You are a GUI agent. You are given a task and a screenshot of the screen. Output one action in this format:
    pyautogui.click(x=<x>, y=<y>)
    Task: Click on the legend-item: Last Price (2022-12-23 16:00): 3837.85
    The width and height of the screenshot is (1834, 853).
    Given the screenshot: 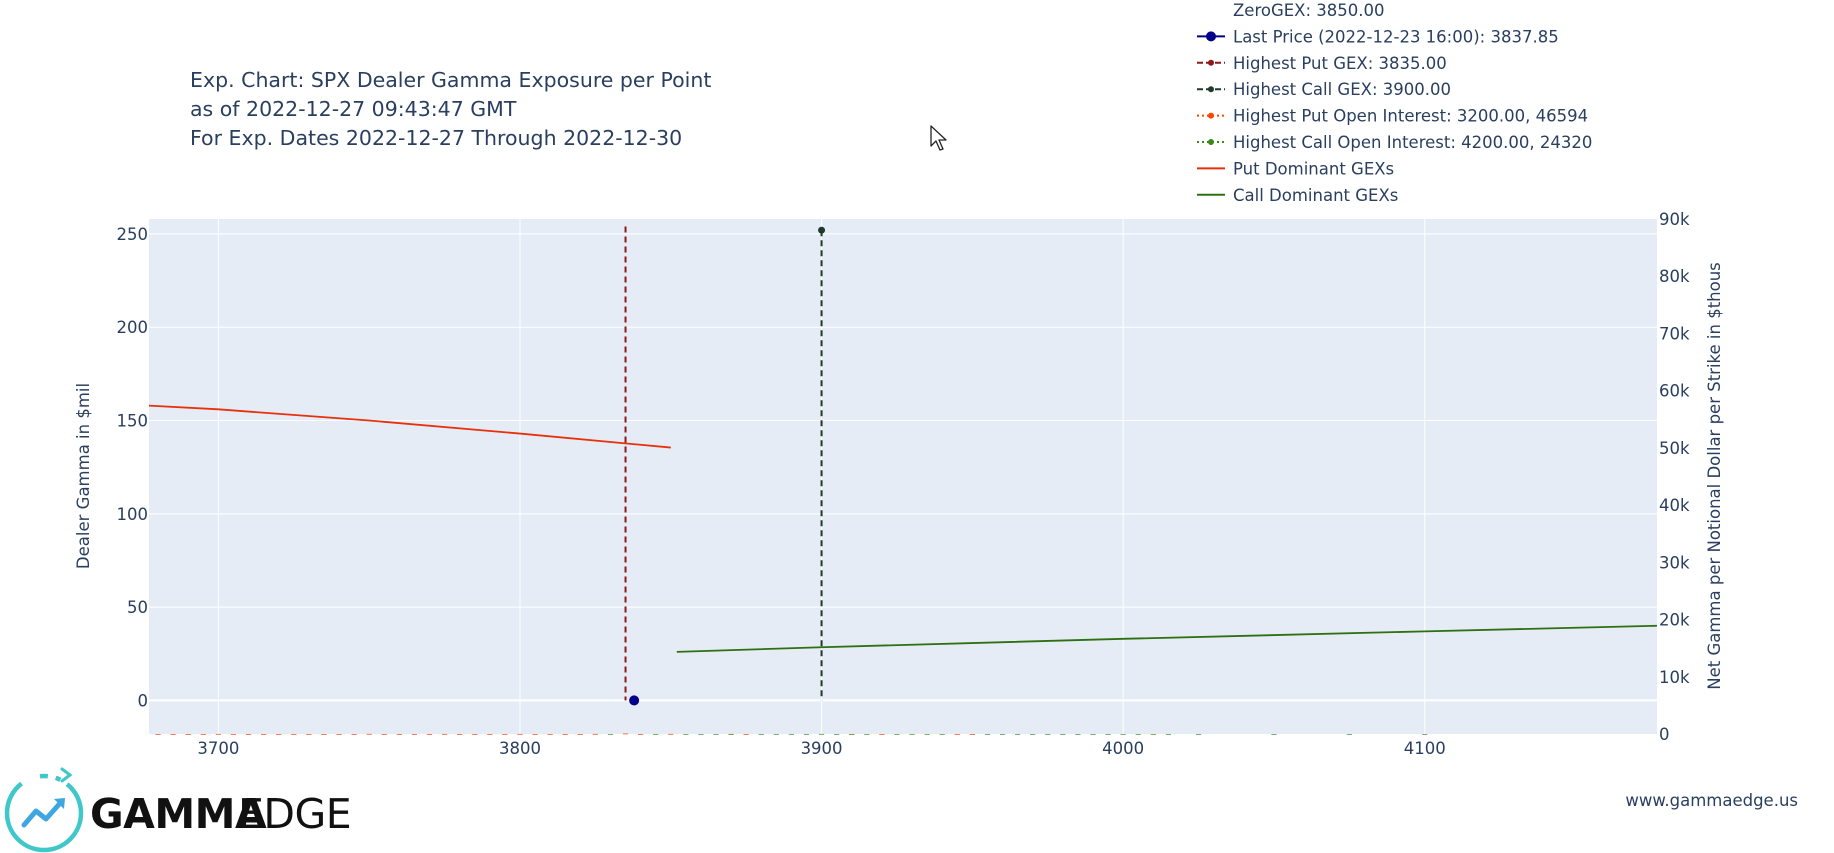 What is the action you would take?
    pyautogui.click(x=1378, y=36)
    